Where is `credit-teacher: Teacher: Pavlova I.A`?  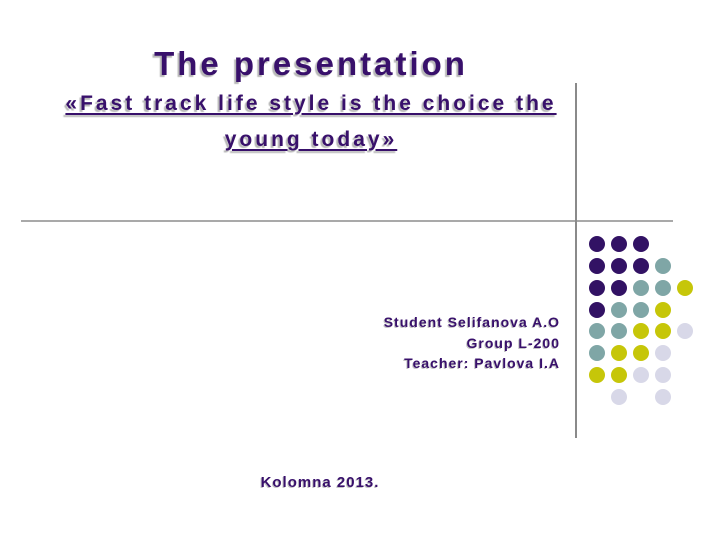
credit-teacher: Teacher: Pavlova I.A is located at coordinates (482, 363).